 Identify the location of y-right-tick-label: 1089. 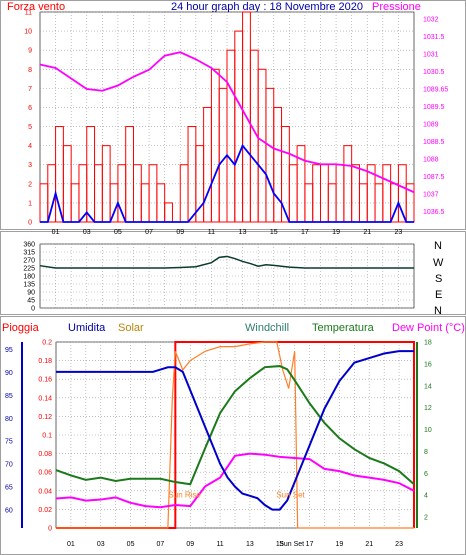
(431, 125).